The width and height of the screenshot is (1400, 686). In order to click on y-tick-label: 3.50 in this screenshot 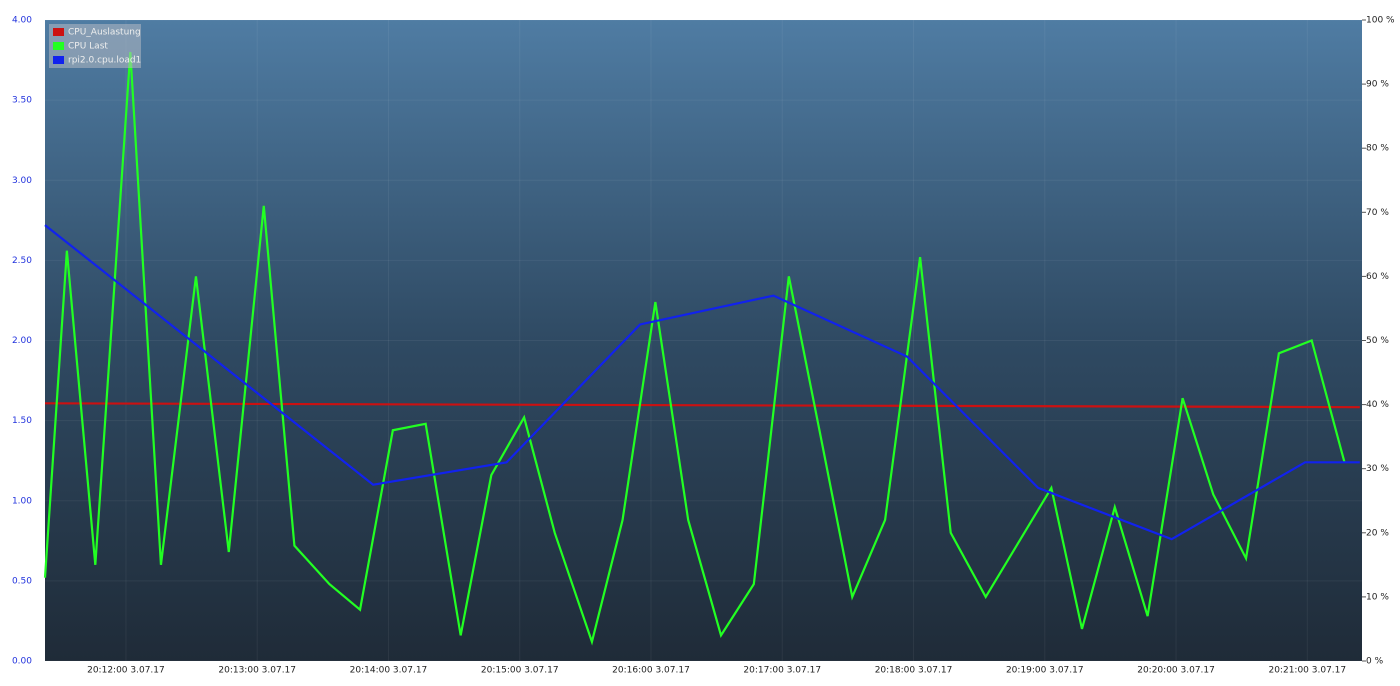, I will do `click(22, 101)`.